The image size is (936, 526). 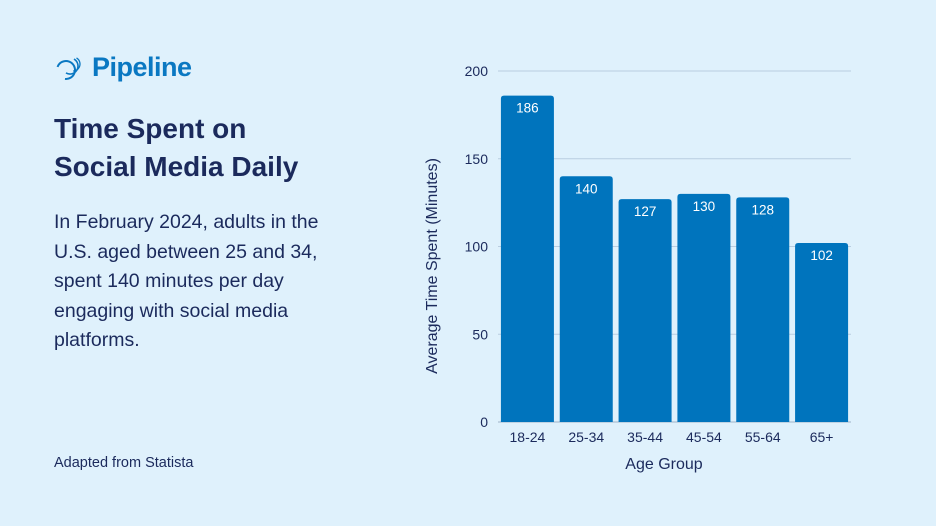 I want to click on data-label: 128, so click(x=762, y=209).